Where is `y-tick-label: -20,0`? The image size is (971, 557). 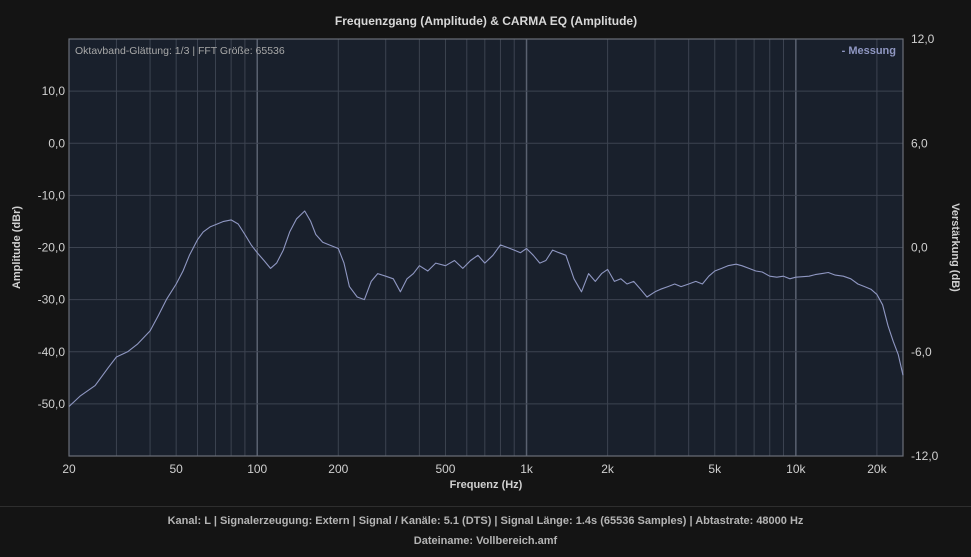 y-tick-label: -20,0 is located at coordinates (52, 248).